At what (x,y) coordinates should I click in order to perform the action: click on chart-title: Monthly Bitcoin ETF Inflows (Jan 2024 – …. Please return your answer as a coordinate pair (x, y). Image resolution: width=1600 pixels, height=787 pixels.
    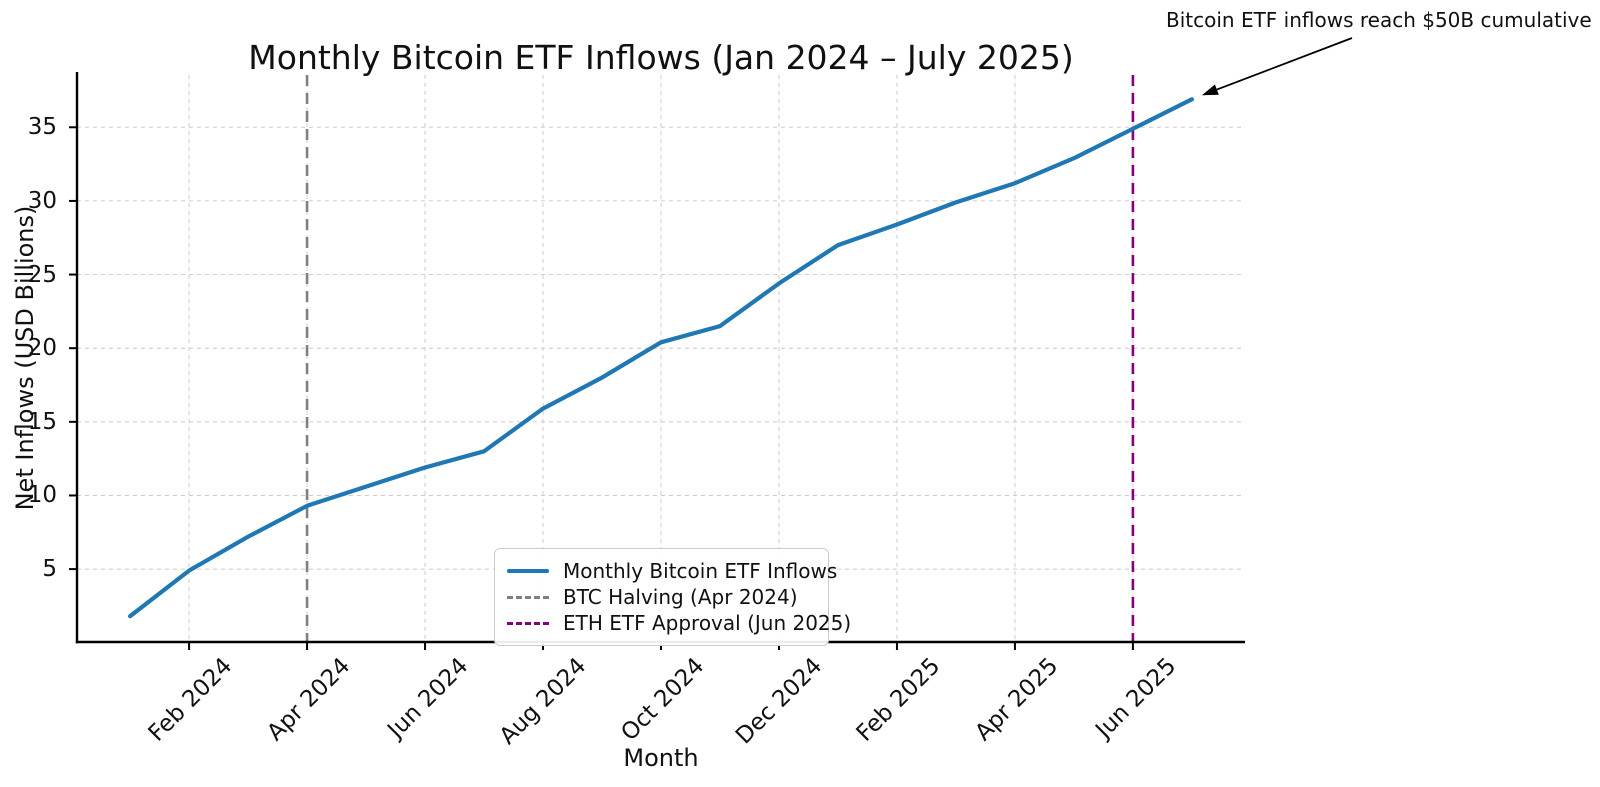
    Looking at the image, I should click on (661, 57).